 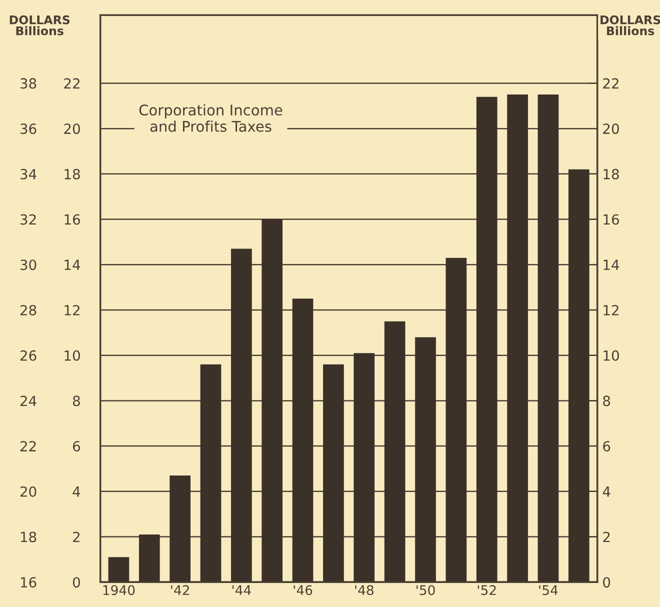 What do you see at coordinates (28, 310) in the screenshot?
I see `y3-tick-label: 28` at bounding box center [28, 310].